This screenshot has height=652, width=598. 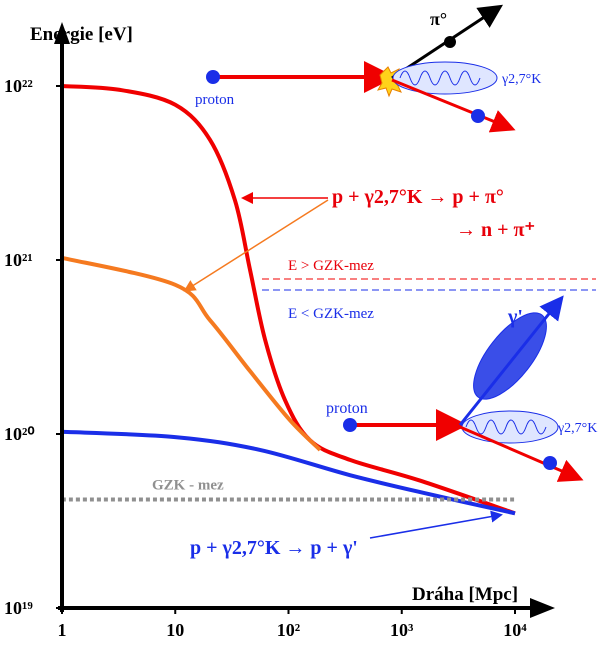 What do you see at coordinates (542, 608) in the screenshot?
I see `x-axis-arrow` at bounding box center [542, 608].